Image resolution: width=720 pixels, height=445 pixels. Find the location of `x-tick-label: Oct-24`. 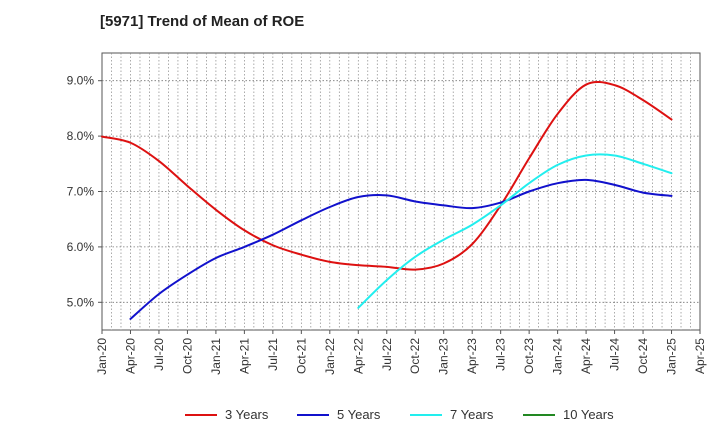

x-tick-label: Oct-24 is located at coordinates (643, 356).